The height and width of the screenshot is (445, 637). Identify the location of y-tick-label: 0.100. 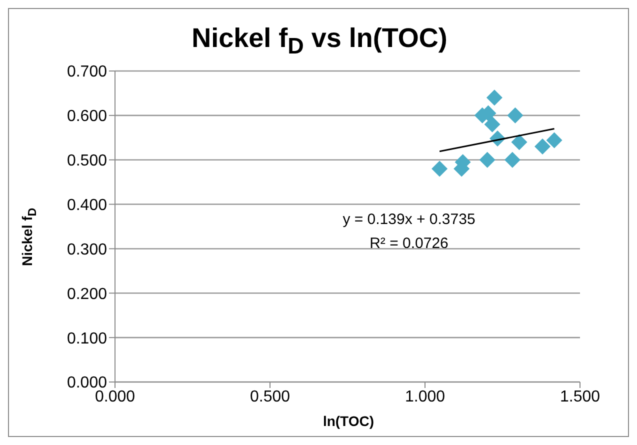
(87, 339).